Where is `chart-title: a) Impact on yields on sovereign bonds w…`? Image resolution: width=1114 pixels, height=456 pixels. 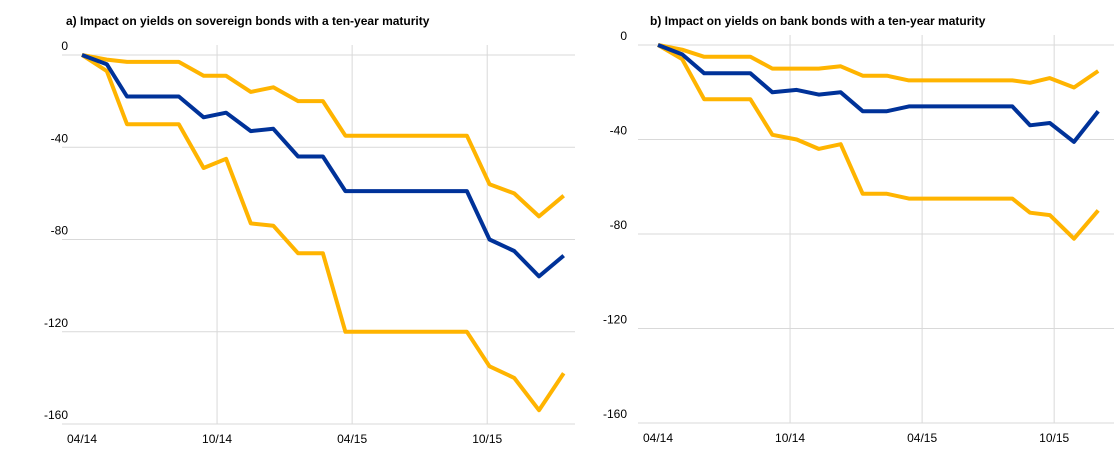 chart-title: a) Impact on yields on sovereign bonds w… is located at coordinates (248, 21).